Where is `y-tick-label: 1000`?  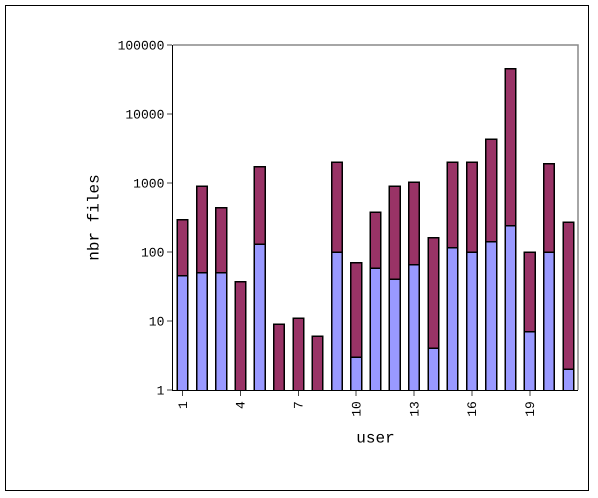 y-tick-label: 1000 is located at coordinates (148, 184).